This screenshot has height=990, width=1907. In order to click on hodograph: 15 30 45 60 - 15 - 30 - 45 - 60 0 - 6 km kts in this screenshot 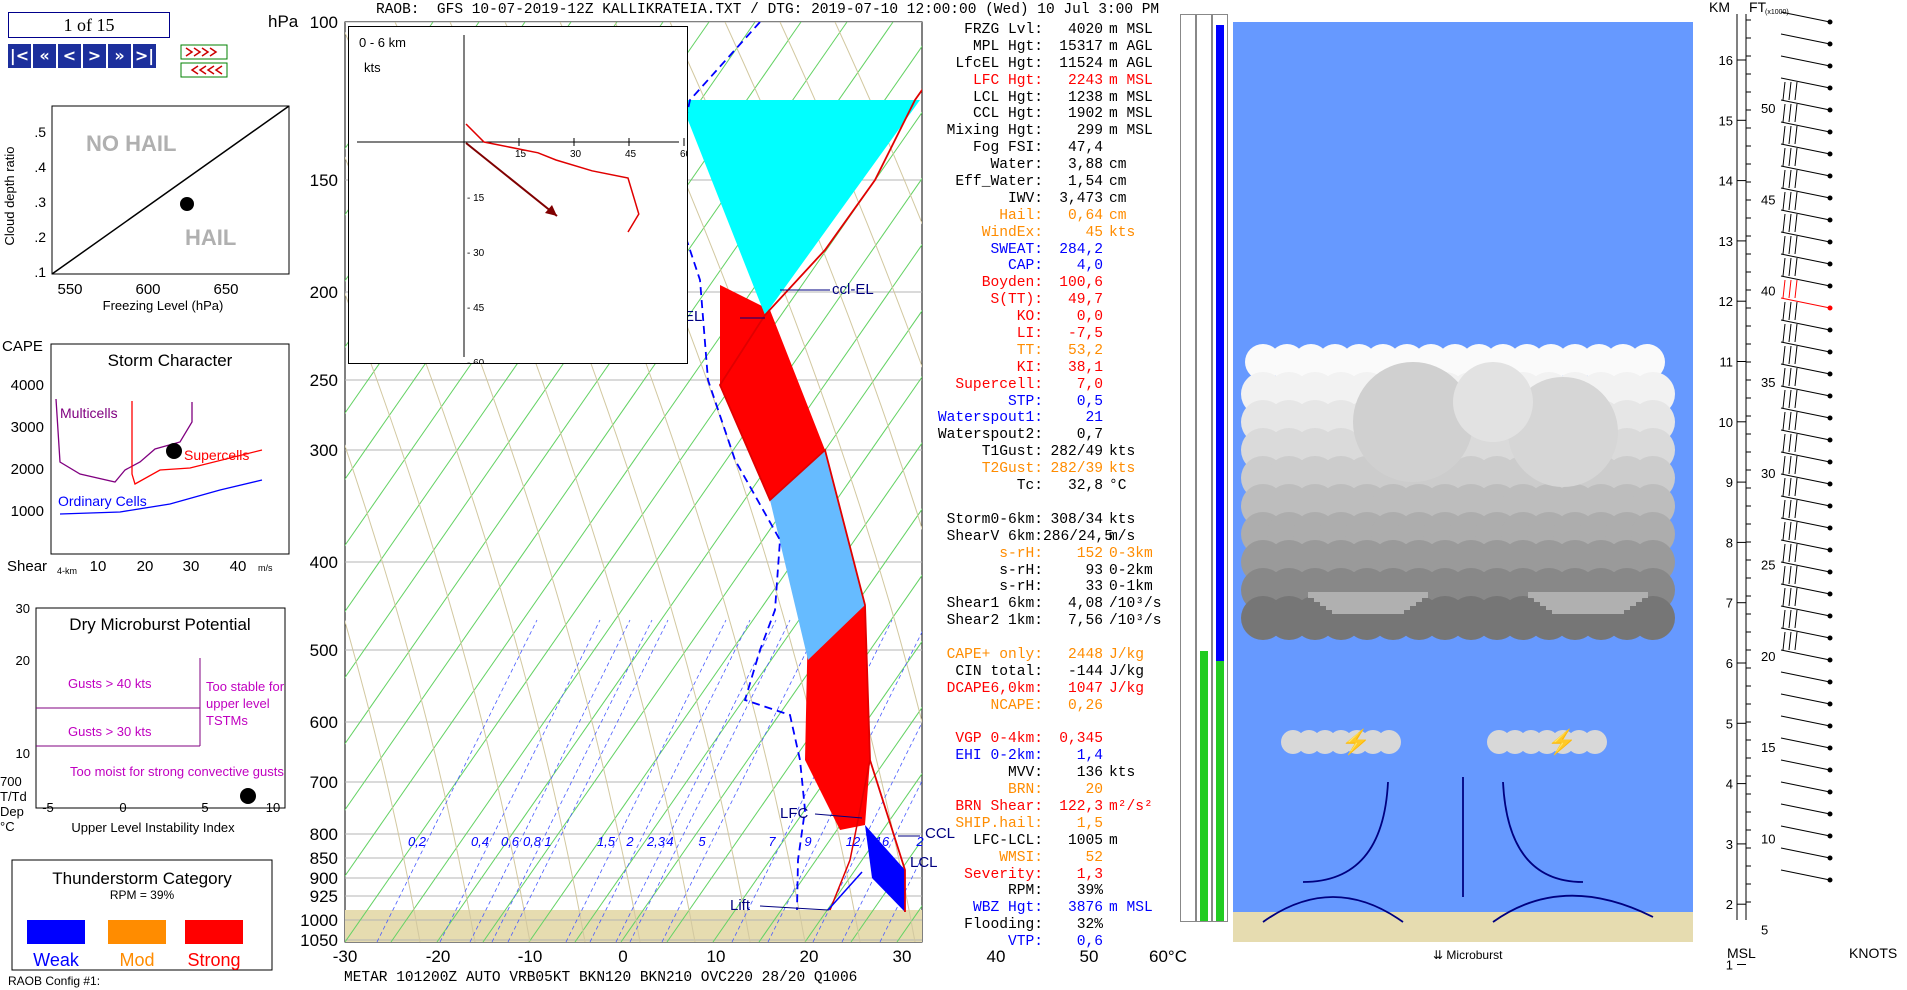, I will do `click(520, 197)`.